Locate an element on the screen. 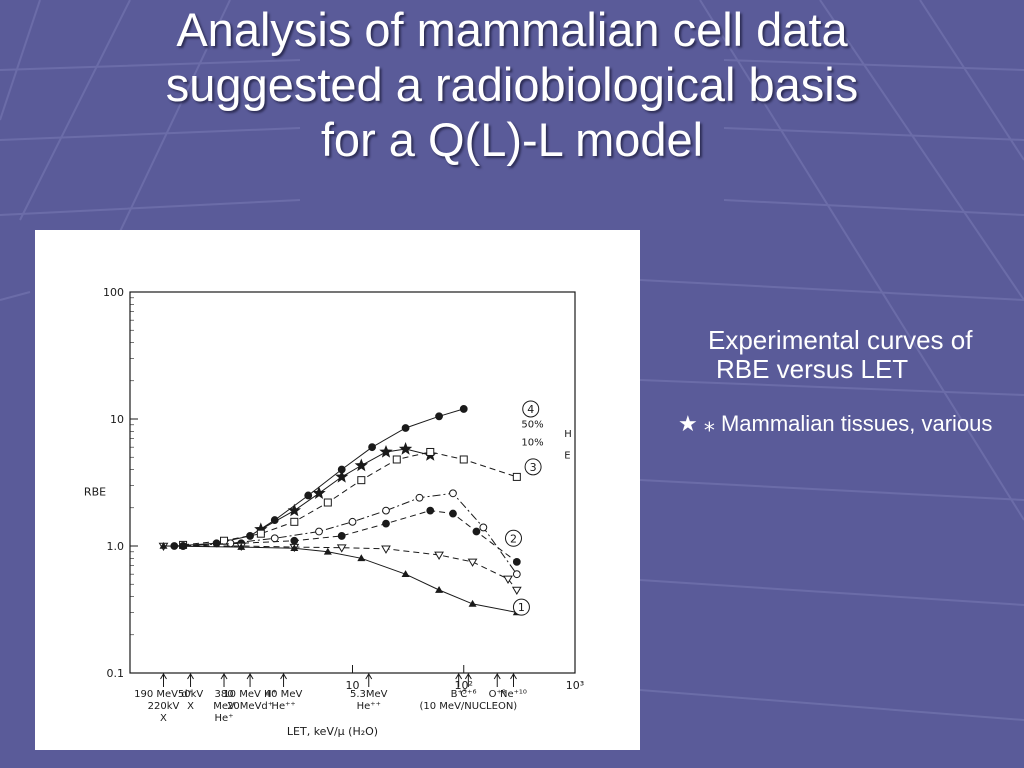 The width and height of the screenshot is (1024, 768). curve-label: 1 is located at coordinates (521, 607).